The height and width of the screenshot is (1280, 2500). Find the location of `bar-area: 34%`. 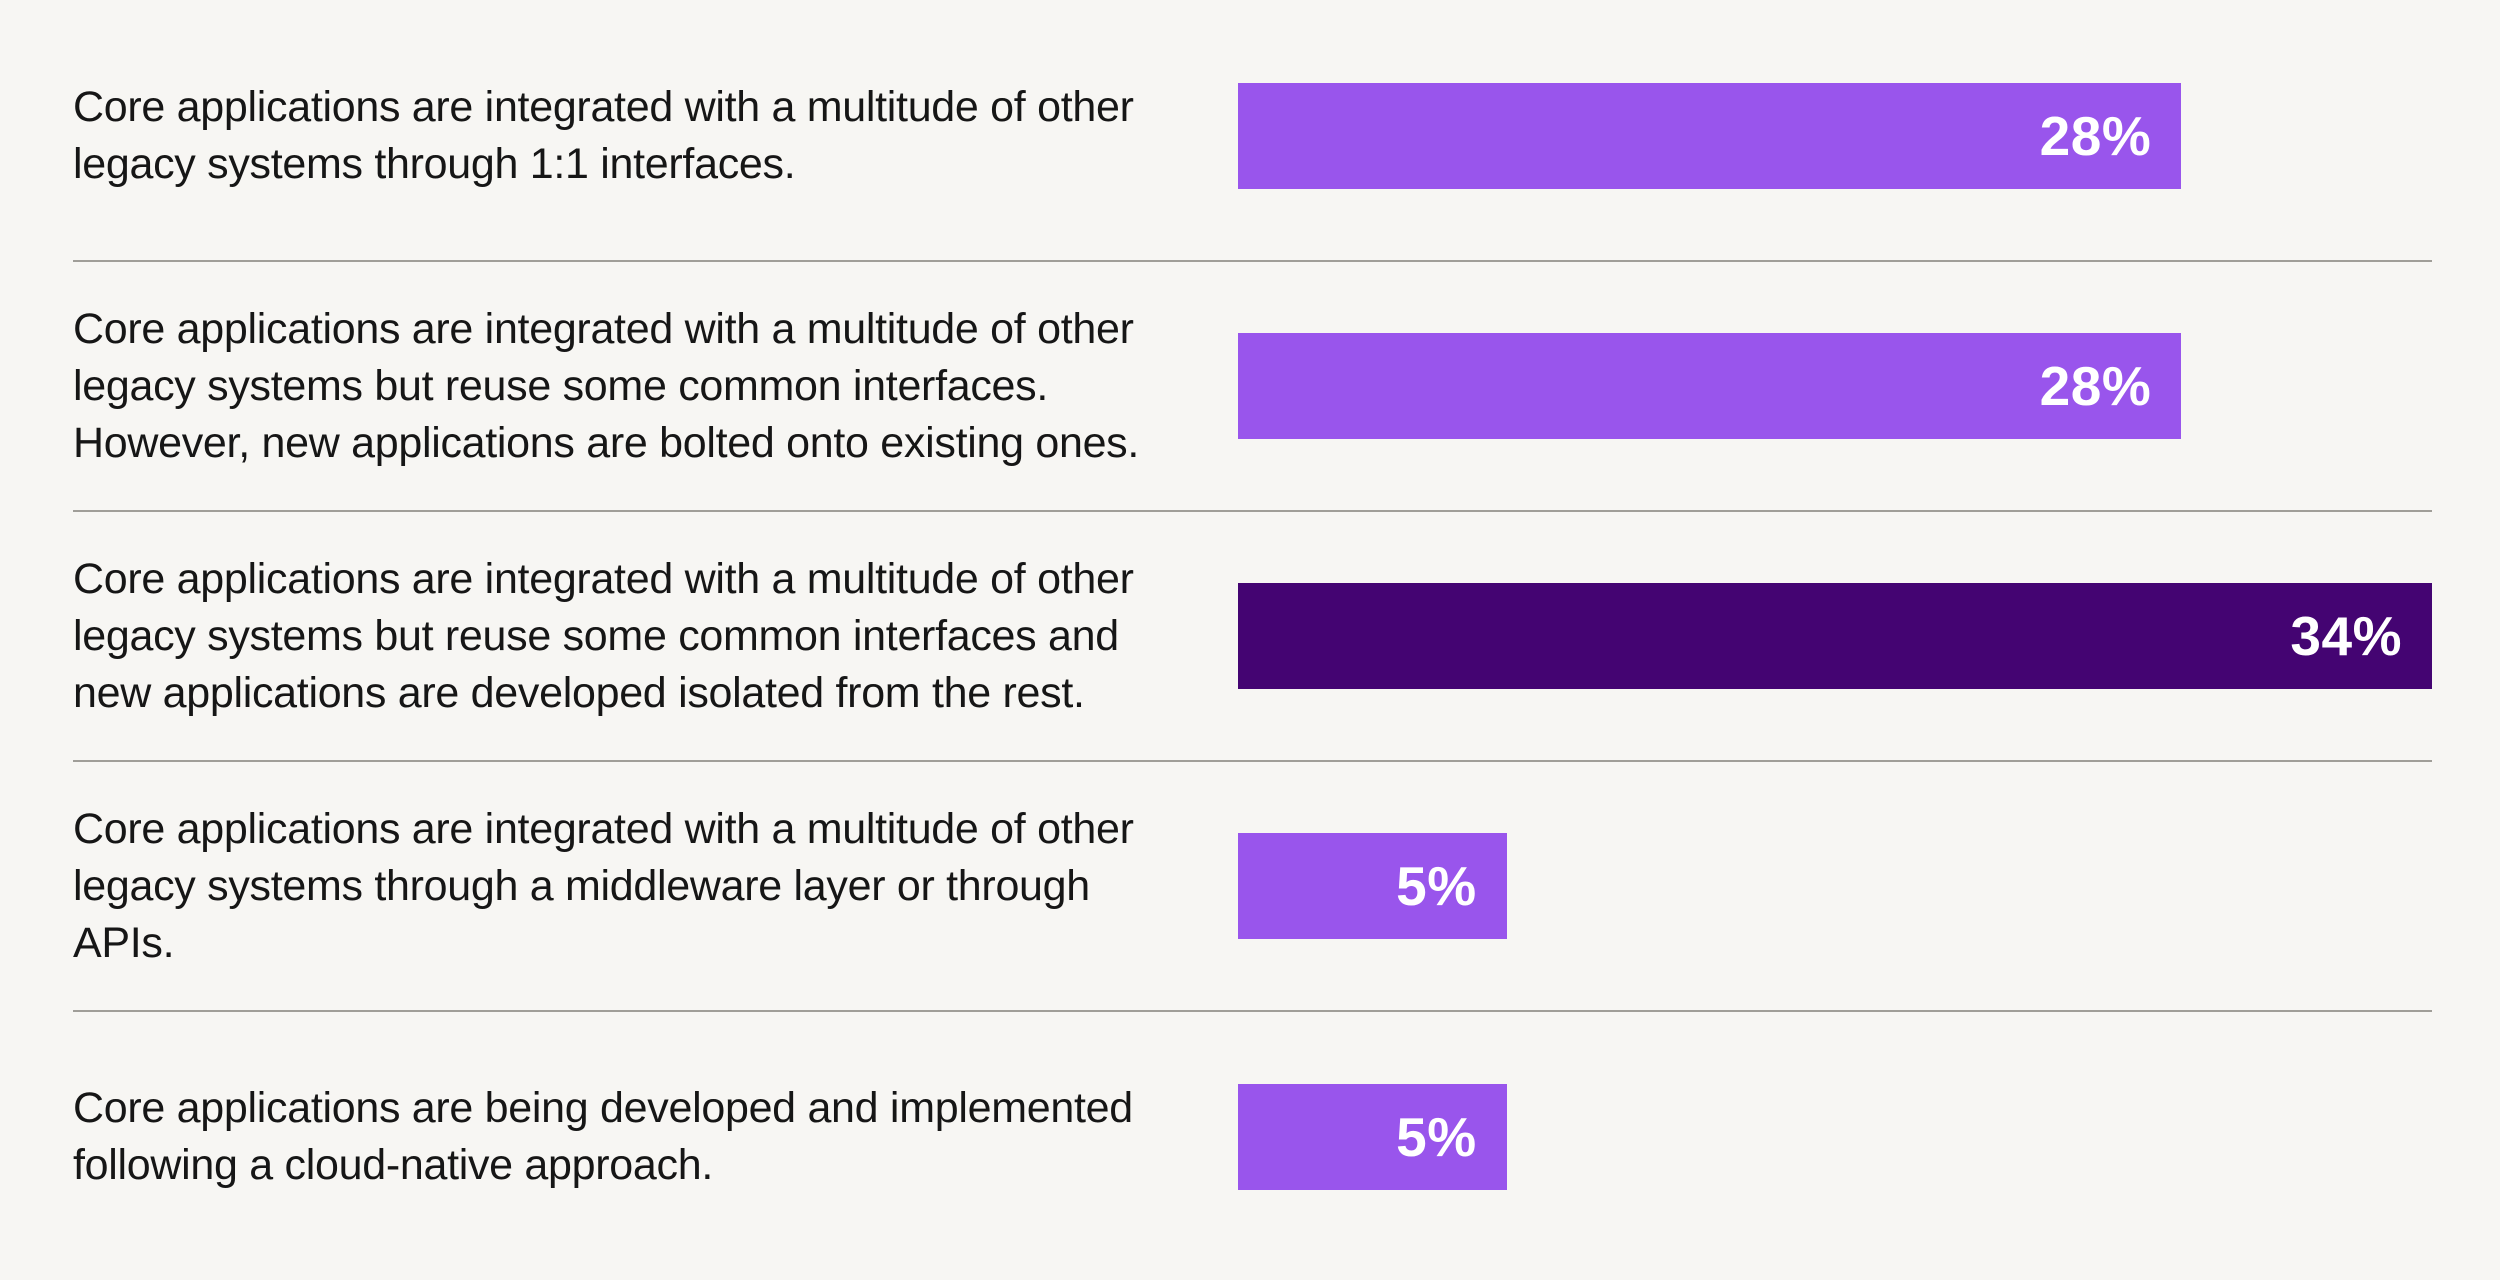

bar-area: 34% is located at coordinates (1835, 636).